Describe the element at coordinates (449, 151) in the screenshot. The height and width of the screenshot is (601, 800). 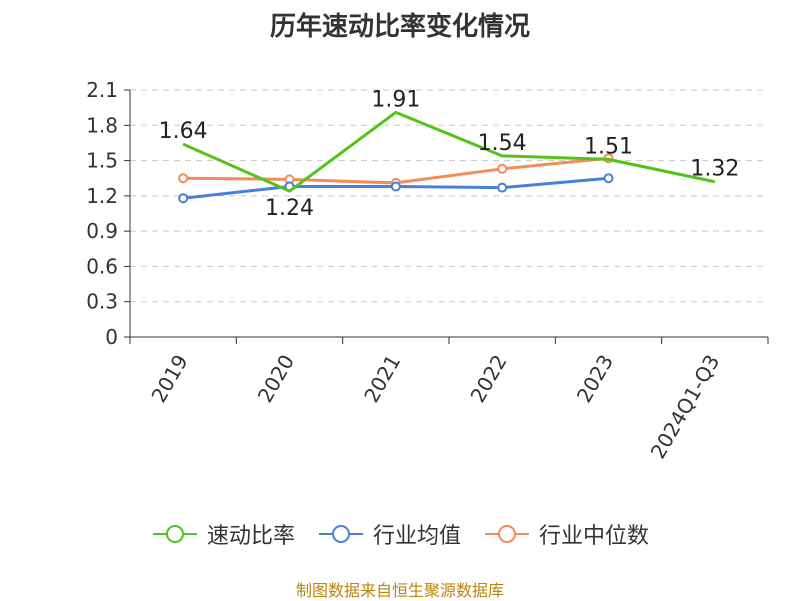
I see `series-line` at that location.